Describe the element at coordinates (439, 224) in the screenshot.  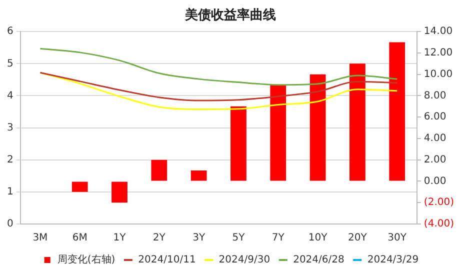
I see `y2-tick-label: (4.00)` at that location.